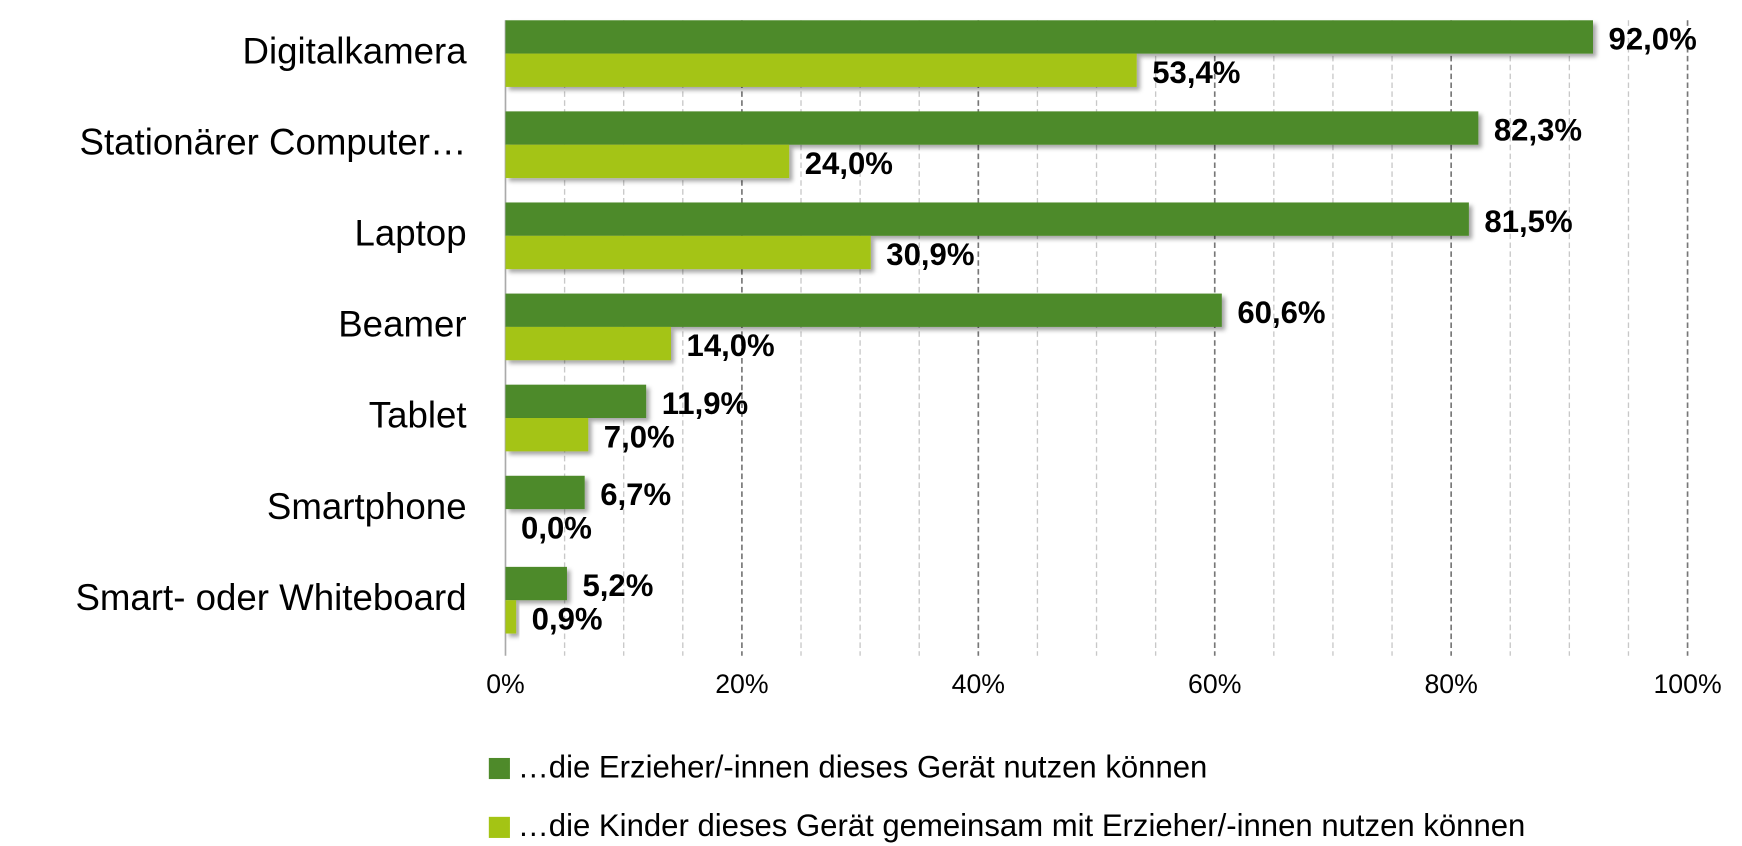 The width and height of the screenshot is (1742, 846). I want to click on x-tick-label: 40%, so click(978, 684).